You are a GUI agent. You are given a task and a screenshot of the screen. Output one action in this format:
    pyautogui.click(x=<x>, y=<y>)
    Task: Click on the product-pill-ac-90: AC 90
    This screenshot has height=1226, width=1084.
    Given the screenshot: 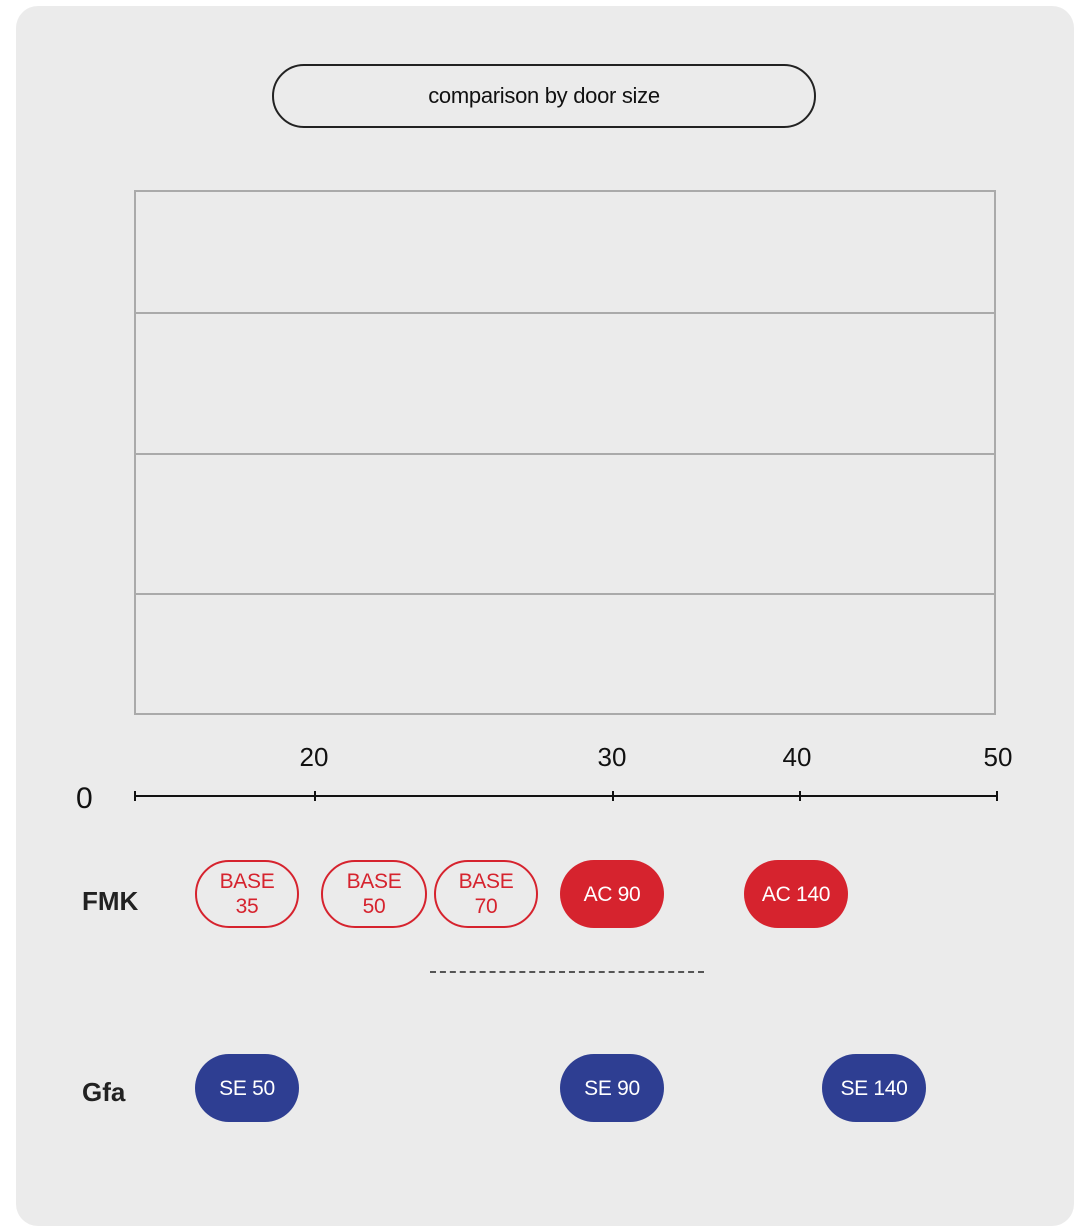 What is the action you would take?
    pyautogui.click(x=612, y=894)
    